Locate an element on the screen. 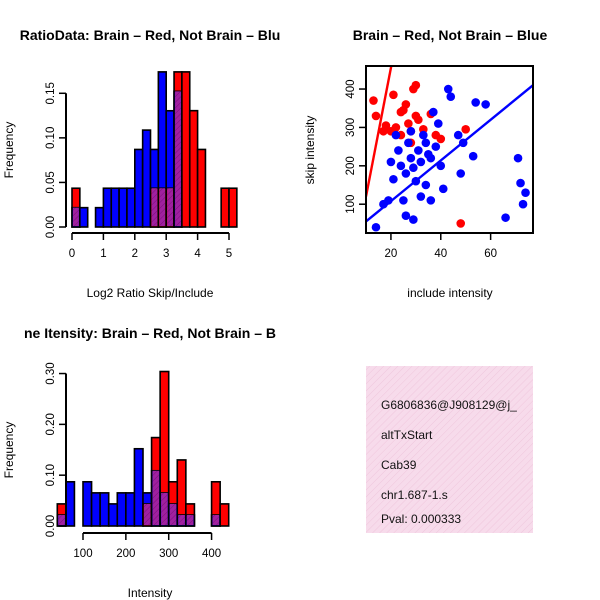  info-event-type: altTxStart is located at coordinates (407, 435).